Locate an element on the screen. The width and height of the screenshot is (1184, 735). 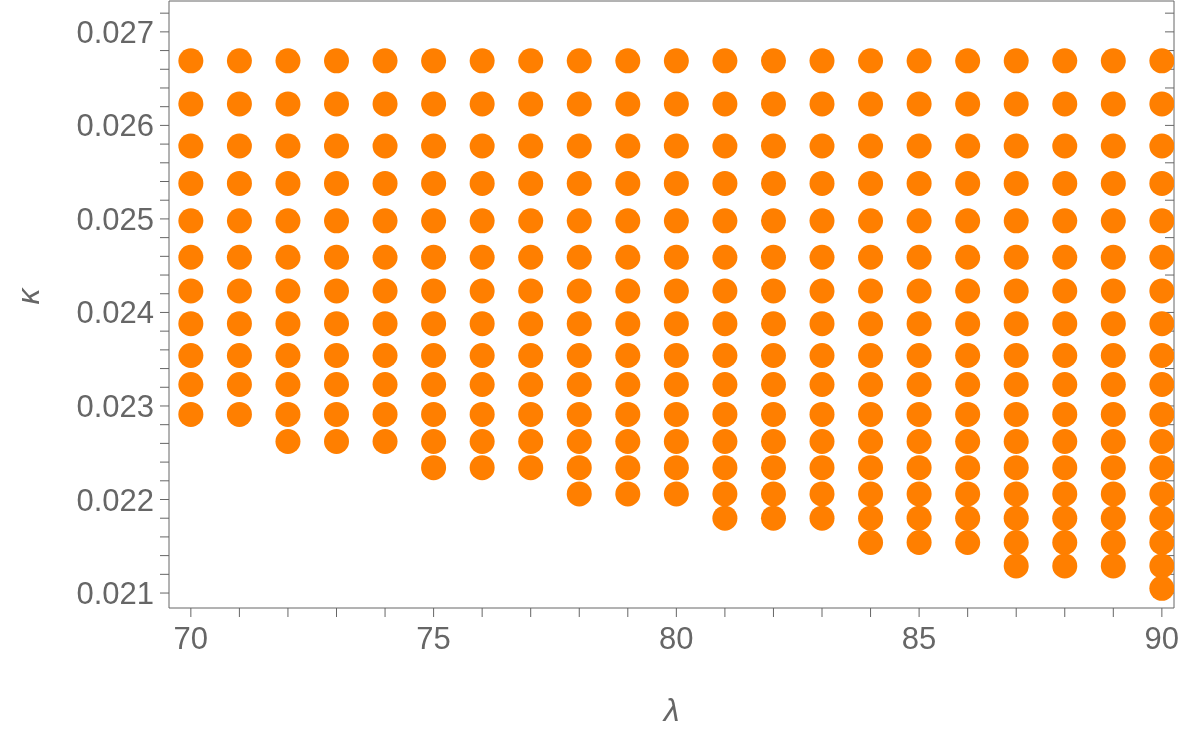
y-axis-title: κ is located at coordinates (28, 295).